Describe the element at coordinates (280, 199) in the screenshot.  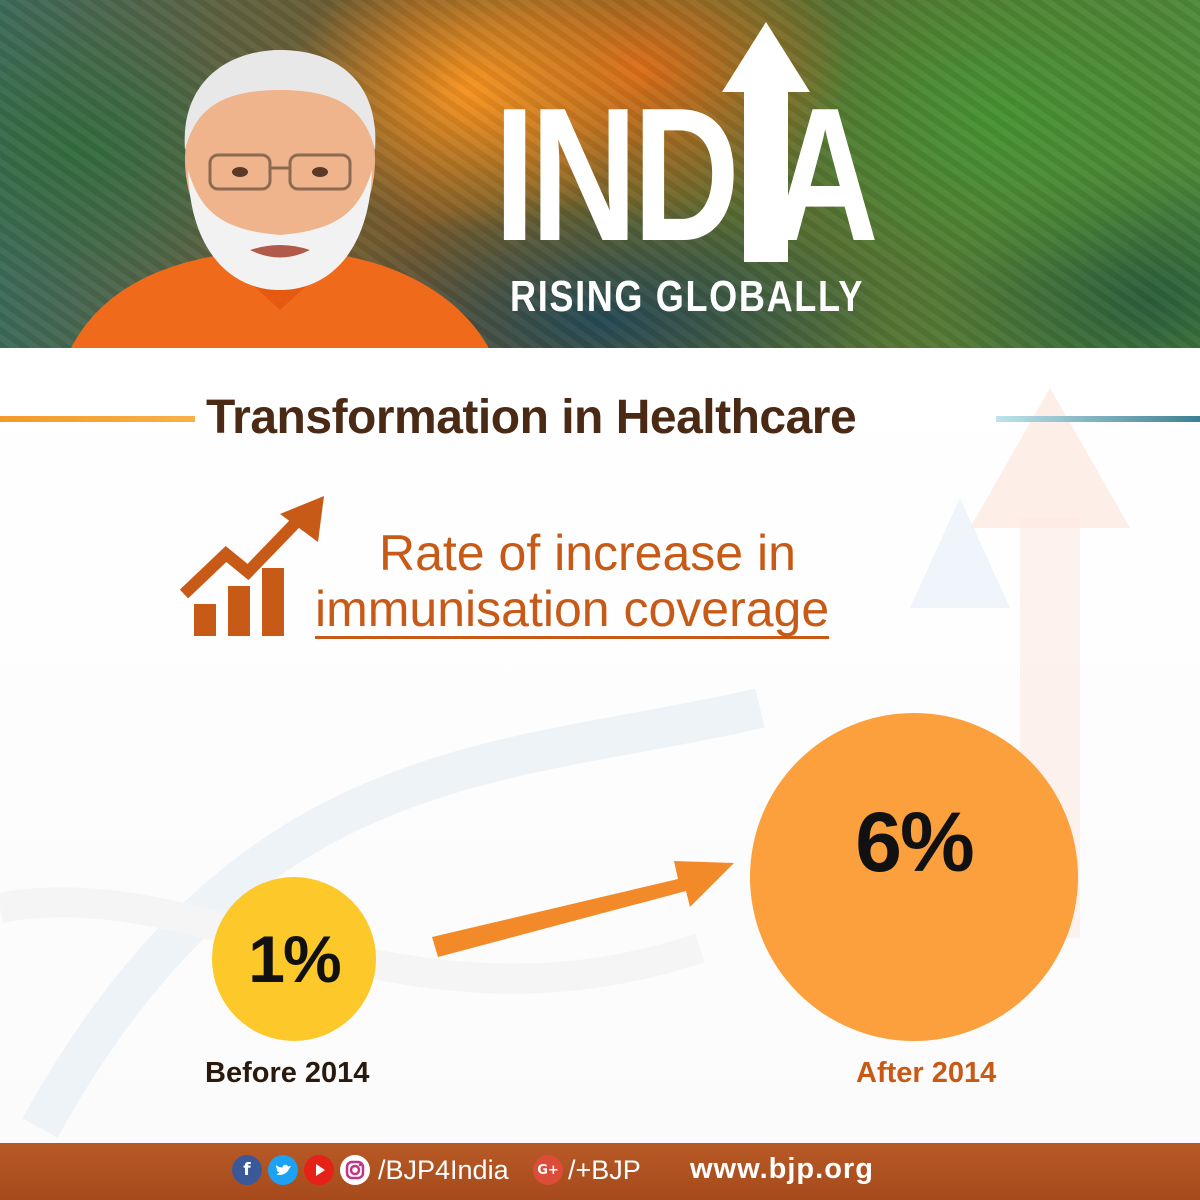
I see `leader-portrait` at that location.